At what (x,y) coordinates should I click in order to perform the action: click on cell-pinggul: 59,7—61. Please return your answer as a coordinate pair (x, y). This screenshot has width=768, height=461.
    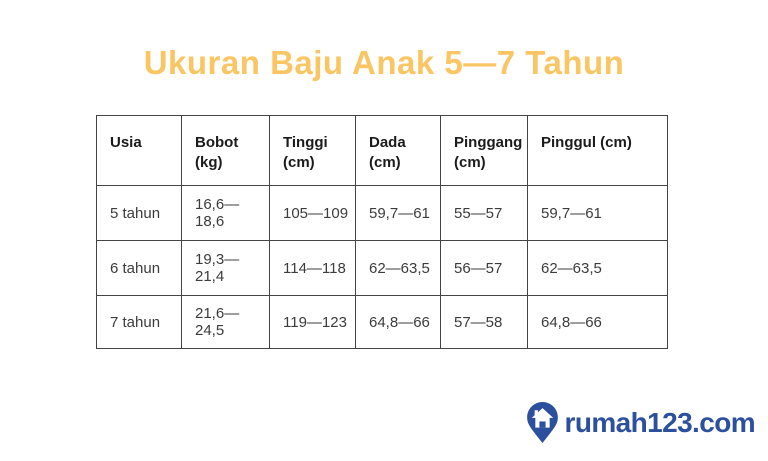
    Looking at the image, I should click on (597, 213).